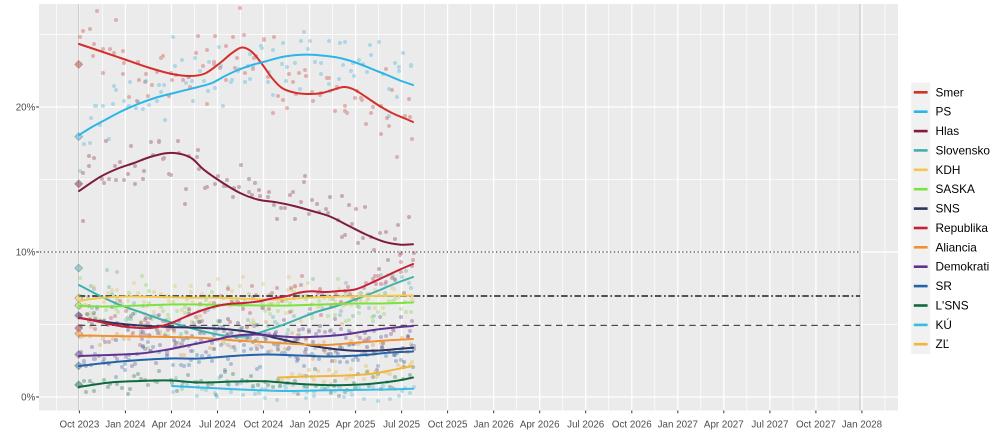 The width and height of the screenshot is (1000, 445). What do you see at coordinates (724, 425) in the screenshot?
I see `svg-text: Apr 2027` at bounding box center [724, 425].